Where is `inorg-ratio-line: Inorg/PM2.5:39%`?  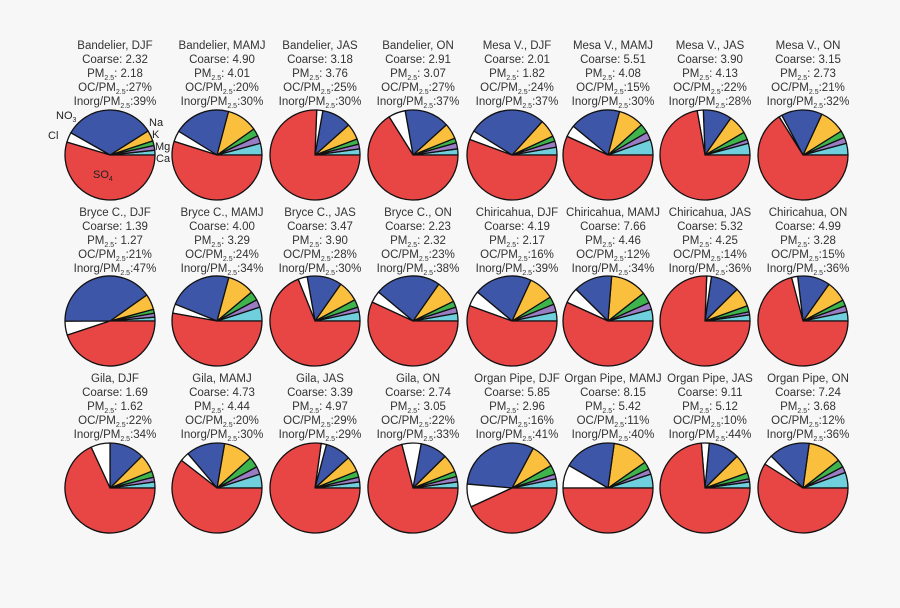 inorg-ratio-line: Inorg/PM2.5:39% is located at coordinates (115, 103).